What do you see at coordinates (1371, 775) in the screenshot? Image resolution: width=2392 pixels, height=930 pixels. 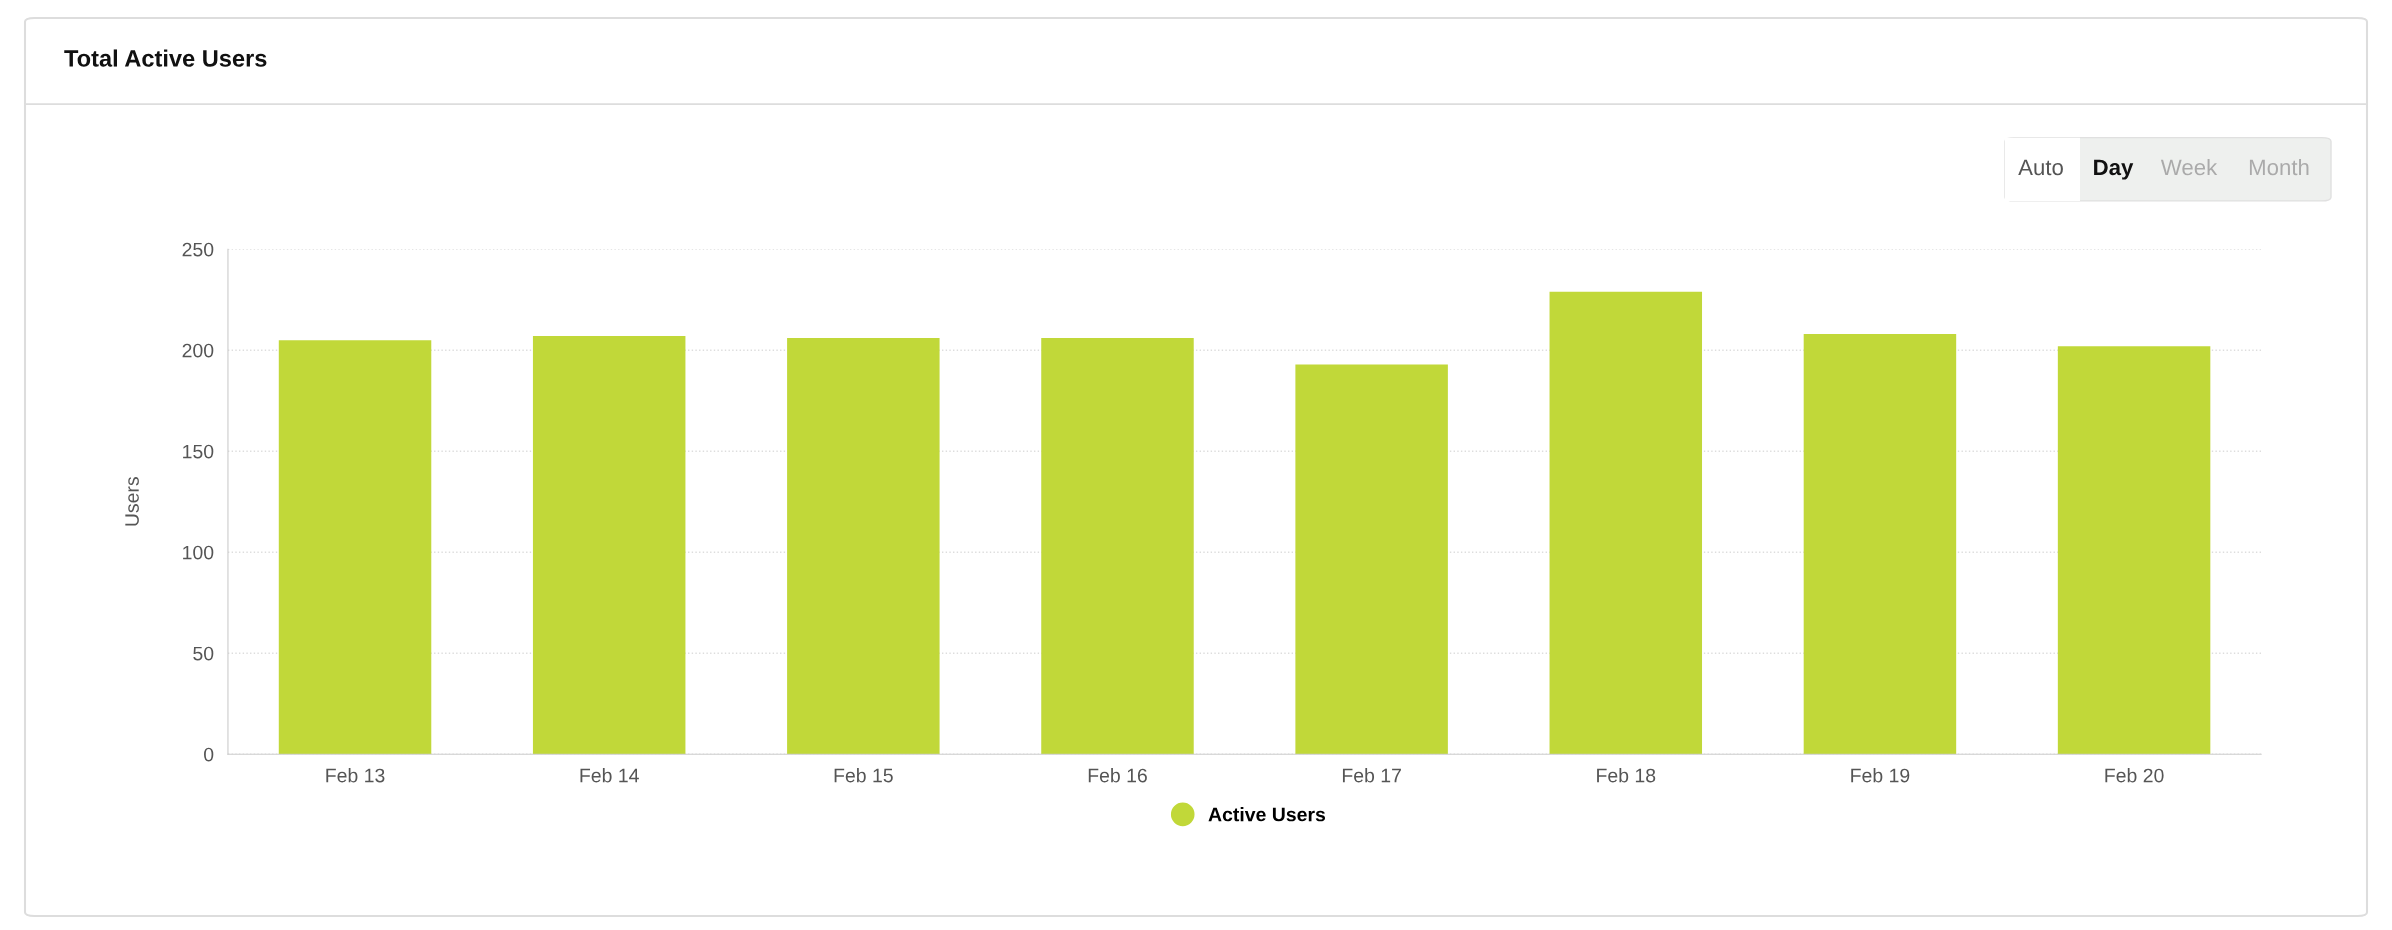 I see `x-tick-label: Feb 17` at bounding box center [1371, 775].